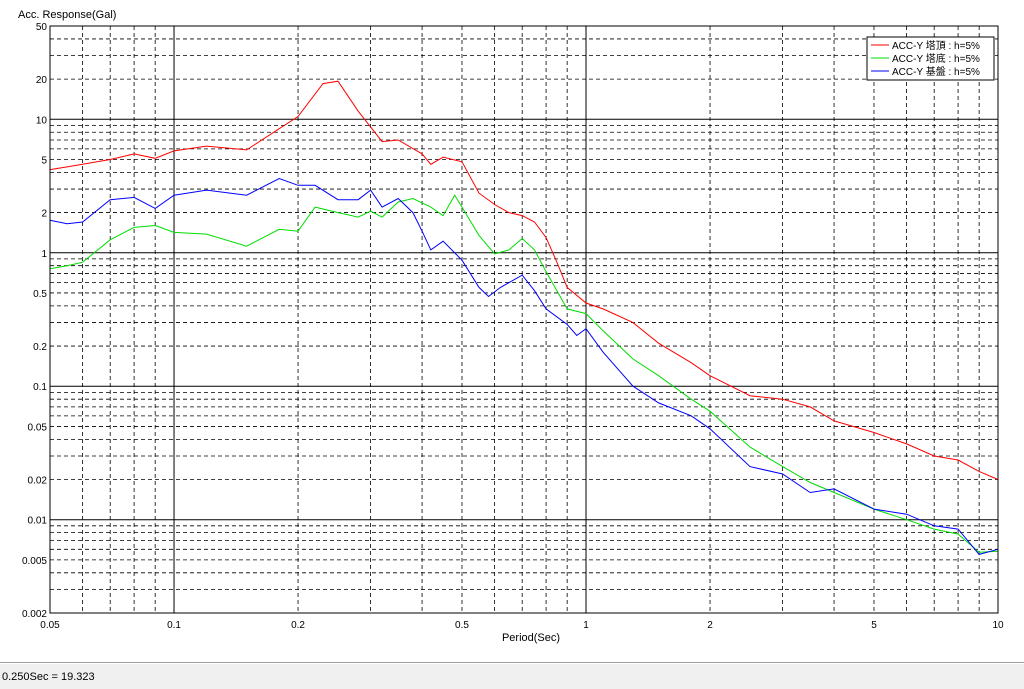 This screenshot has width=1024, height=689. Describe the element at coordinates (50, 625) in the screenshot. I see `x-tick-label: 0.05` at that location.